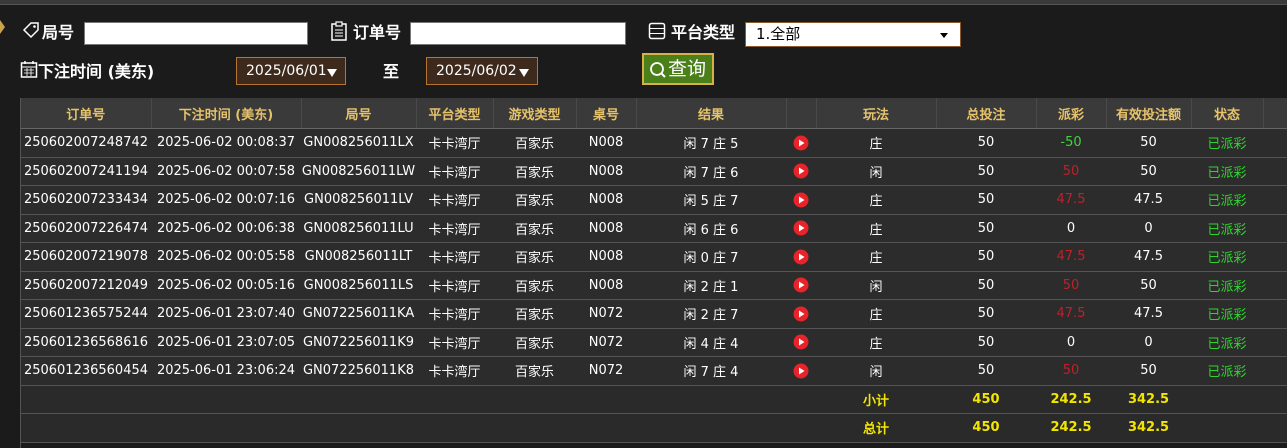  What do you see at coordinates (1149, 113) in the screenshot?
I see `column-header: 有效投注额` at bounding box center [1149, 113].